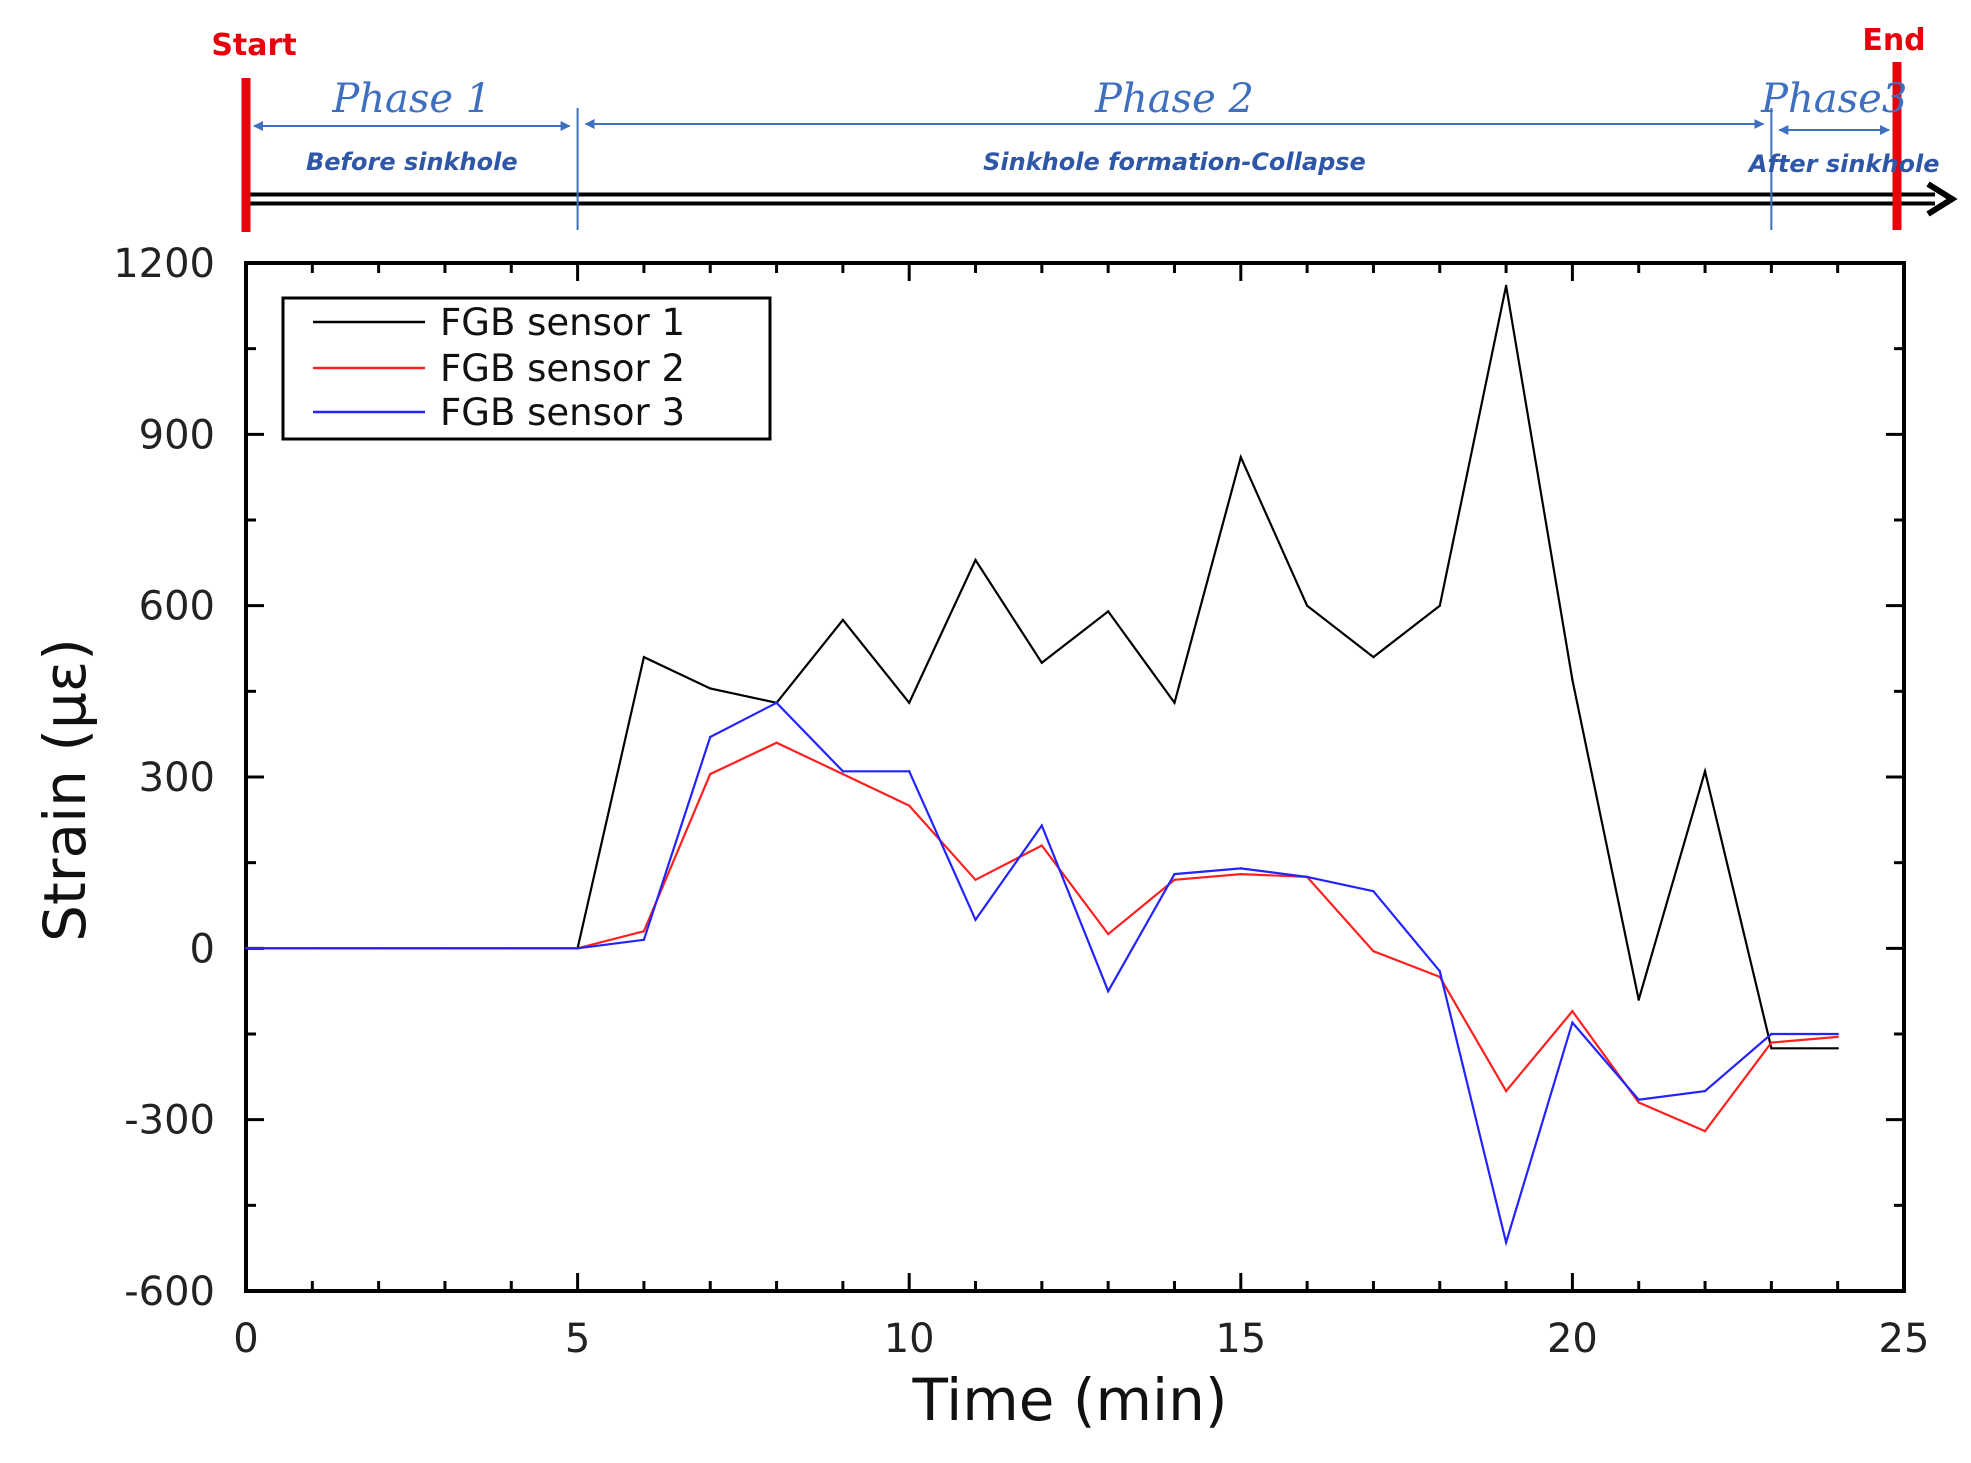  I want to click on x-tick-label: 0, so click(245, 1339).